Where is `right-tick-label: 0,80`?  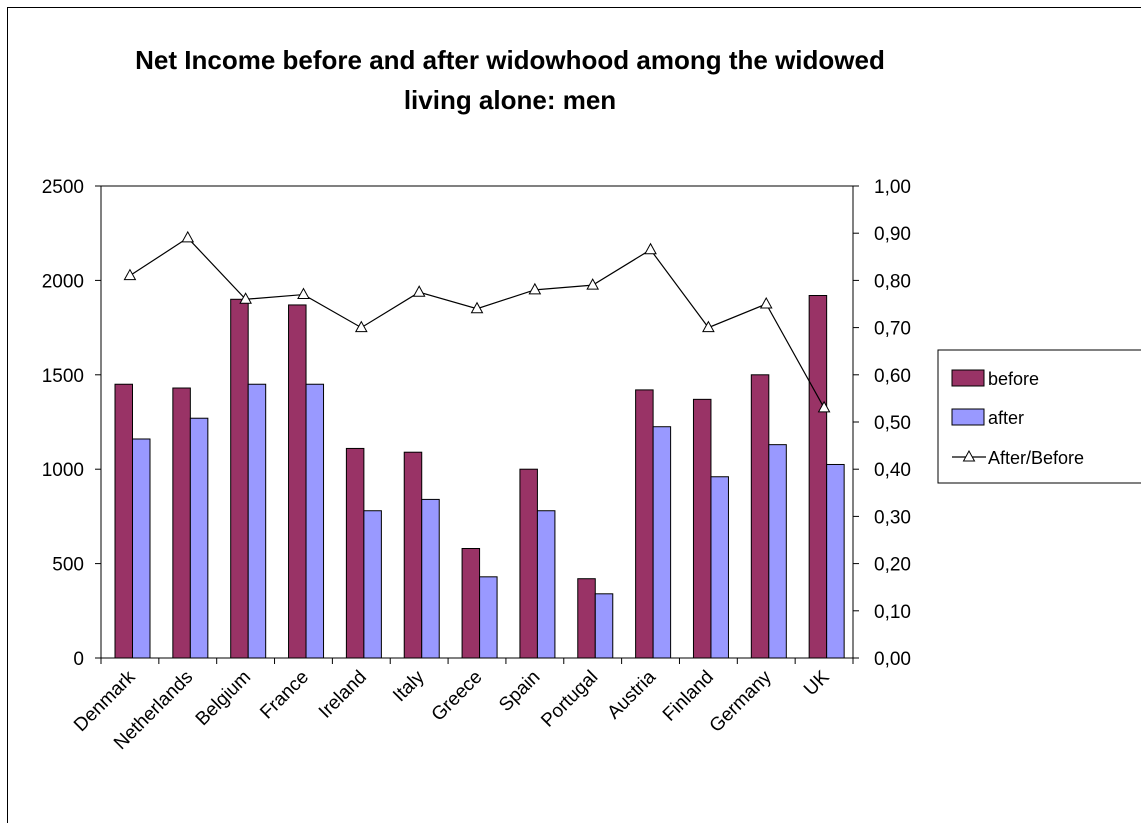 right-tick-label: 0,80 is located at coordinates (892, 281).